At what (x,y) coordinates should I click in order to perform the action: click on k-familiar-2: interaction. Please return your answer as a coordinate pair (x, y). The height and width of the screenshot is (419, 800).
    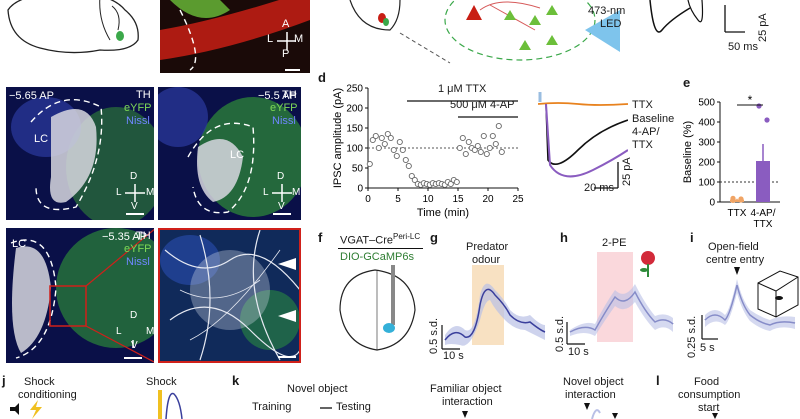
    Looking at the image, I should click on (467, 402).